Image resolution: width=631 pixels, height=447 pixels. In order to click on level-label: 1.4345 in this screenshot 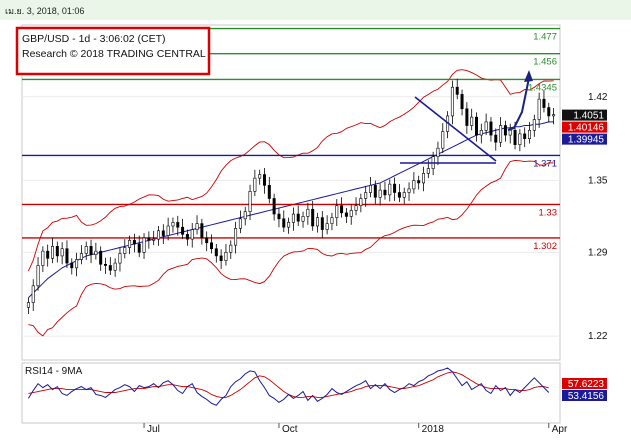, I will do `click(542, 87)`.